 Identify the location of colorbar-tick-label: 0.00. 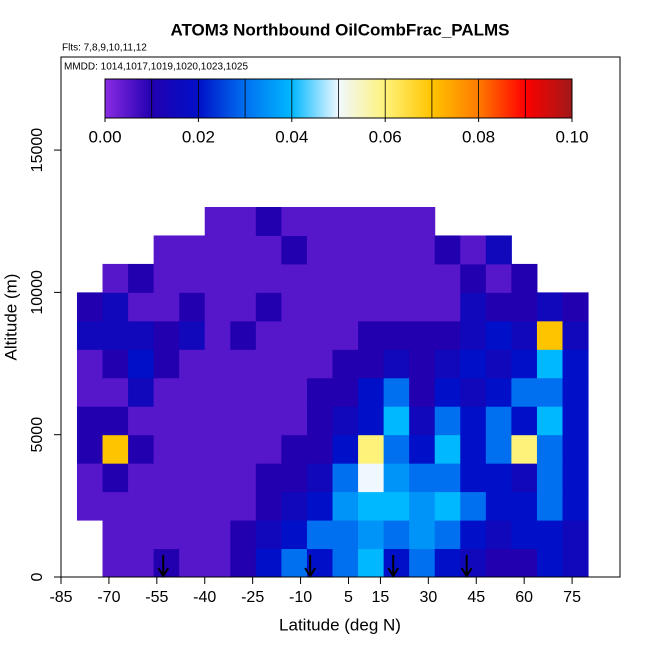
(104, 136).